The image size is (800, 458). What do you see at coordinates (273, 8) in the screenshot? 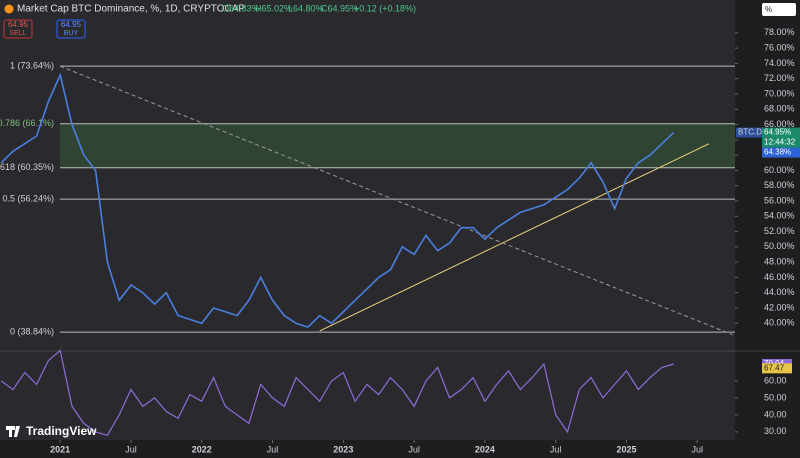
I see `ohlc-value: H65.02%` at bounding box center [273, 8].